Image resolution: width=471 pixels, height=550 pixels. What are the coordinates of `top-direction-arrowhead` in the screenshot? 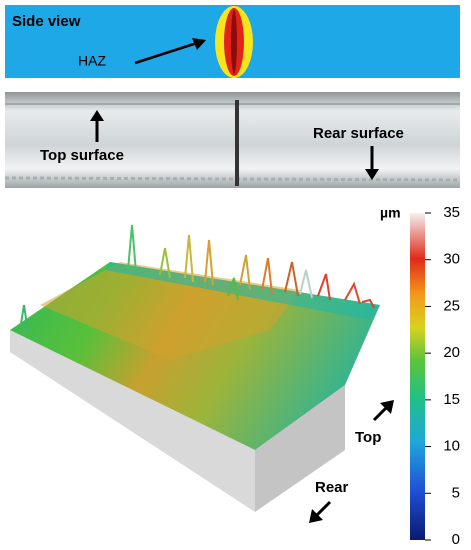 It's located at (387, 407).